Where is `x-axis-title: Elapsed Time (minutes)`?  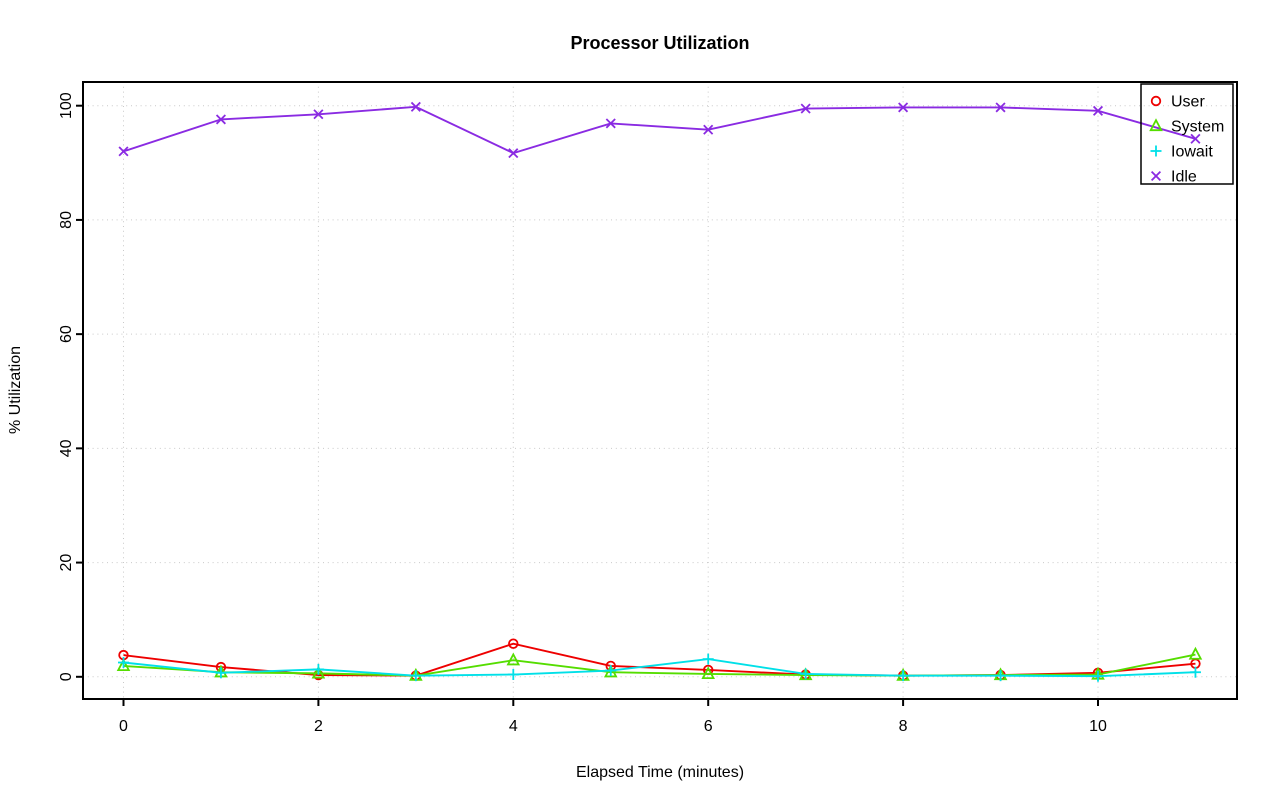
x-axis-title: Elapsed Time (minutes) is located at coordinates (660, 772).